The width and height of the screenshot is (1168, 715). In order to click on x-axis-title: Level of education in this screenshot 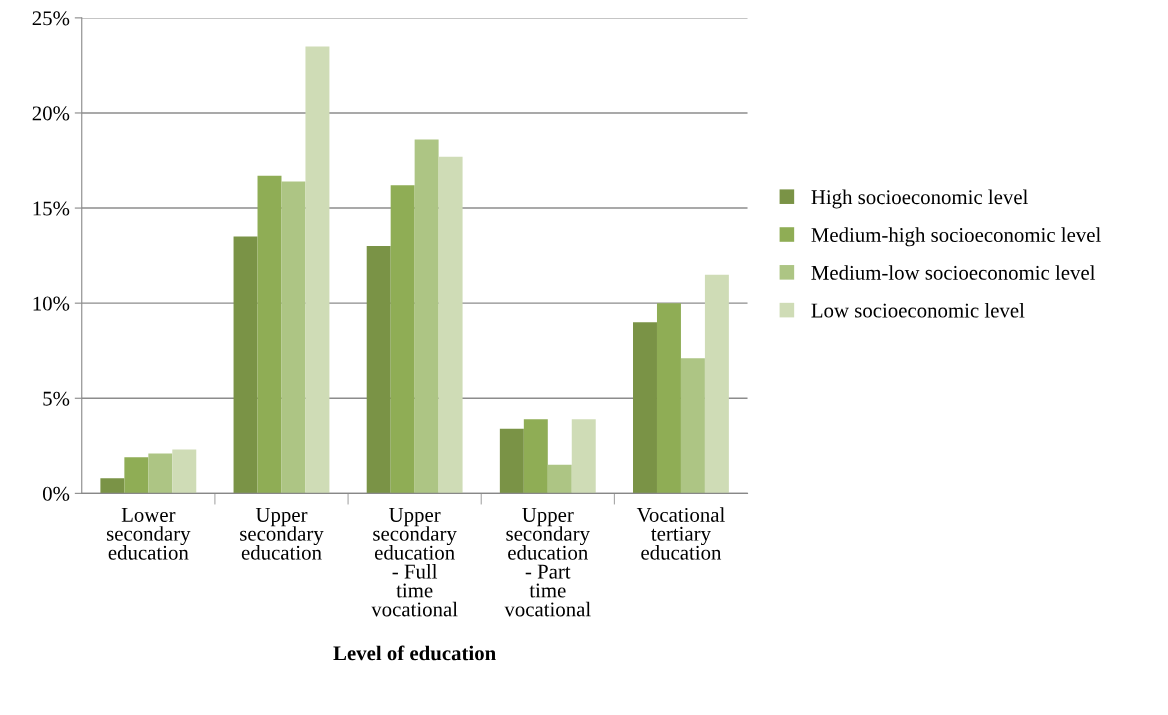, I will do `click(414, 653)`.